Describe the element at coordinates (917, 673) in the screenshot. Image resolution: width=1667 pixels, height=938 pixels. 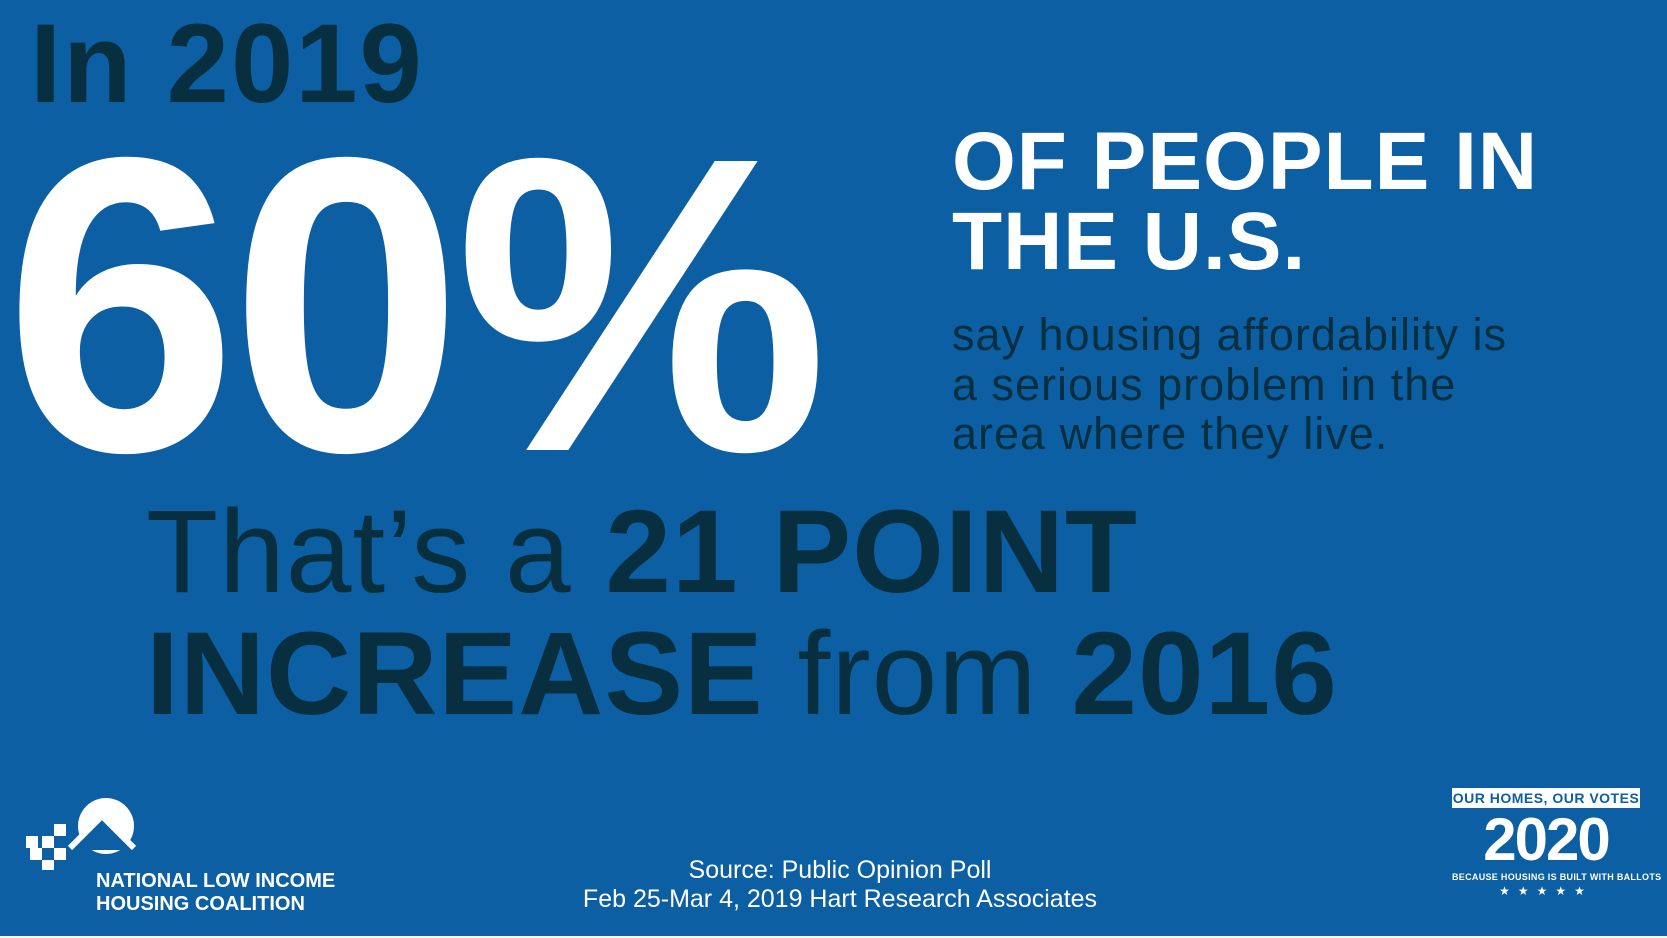
I see `increase-text-2: from` at that location.